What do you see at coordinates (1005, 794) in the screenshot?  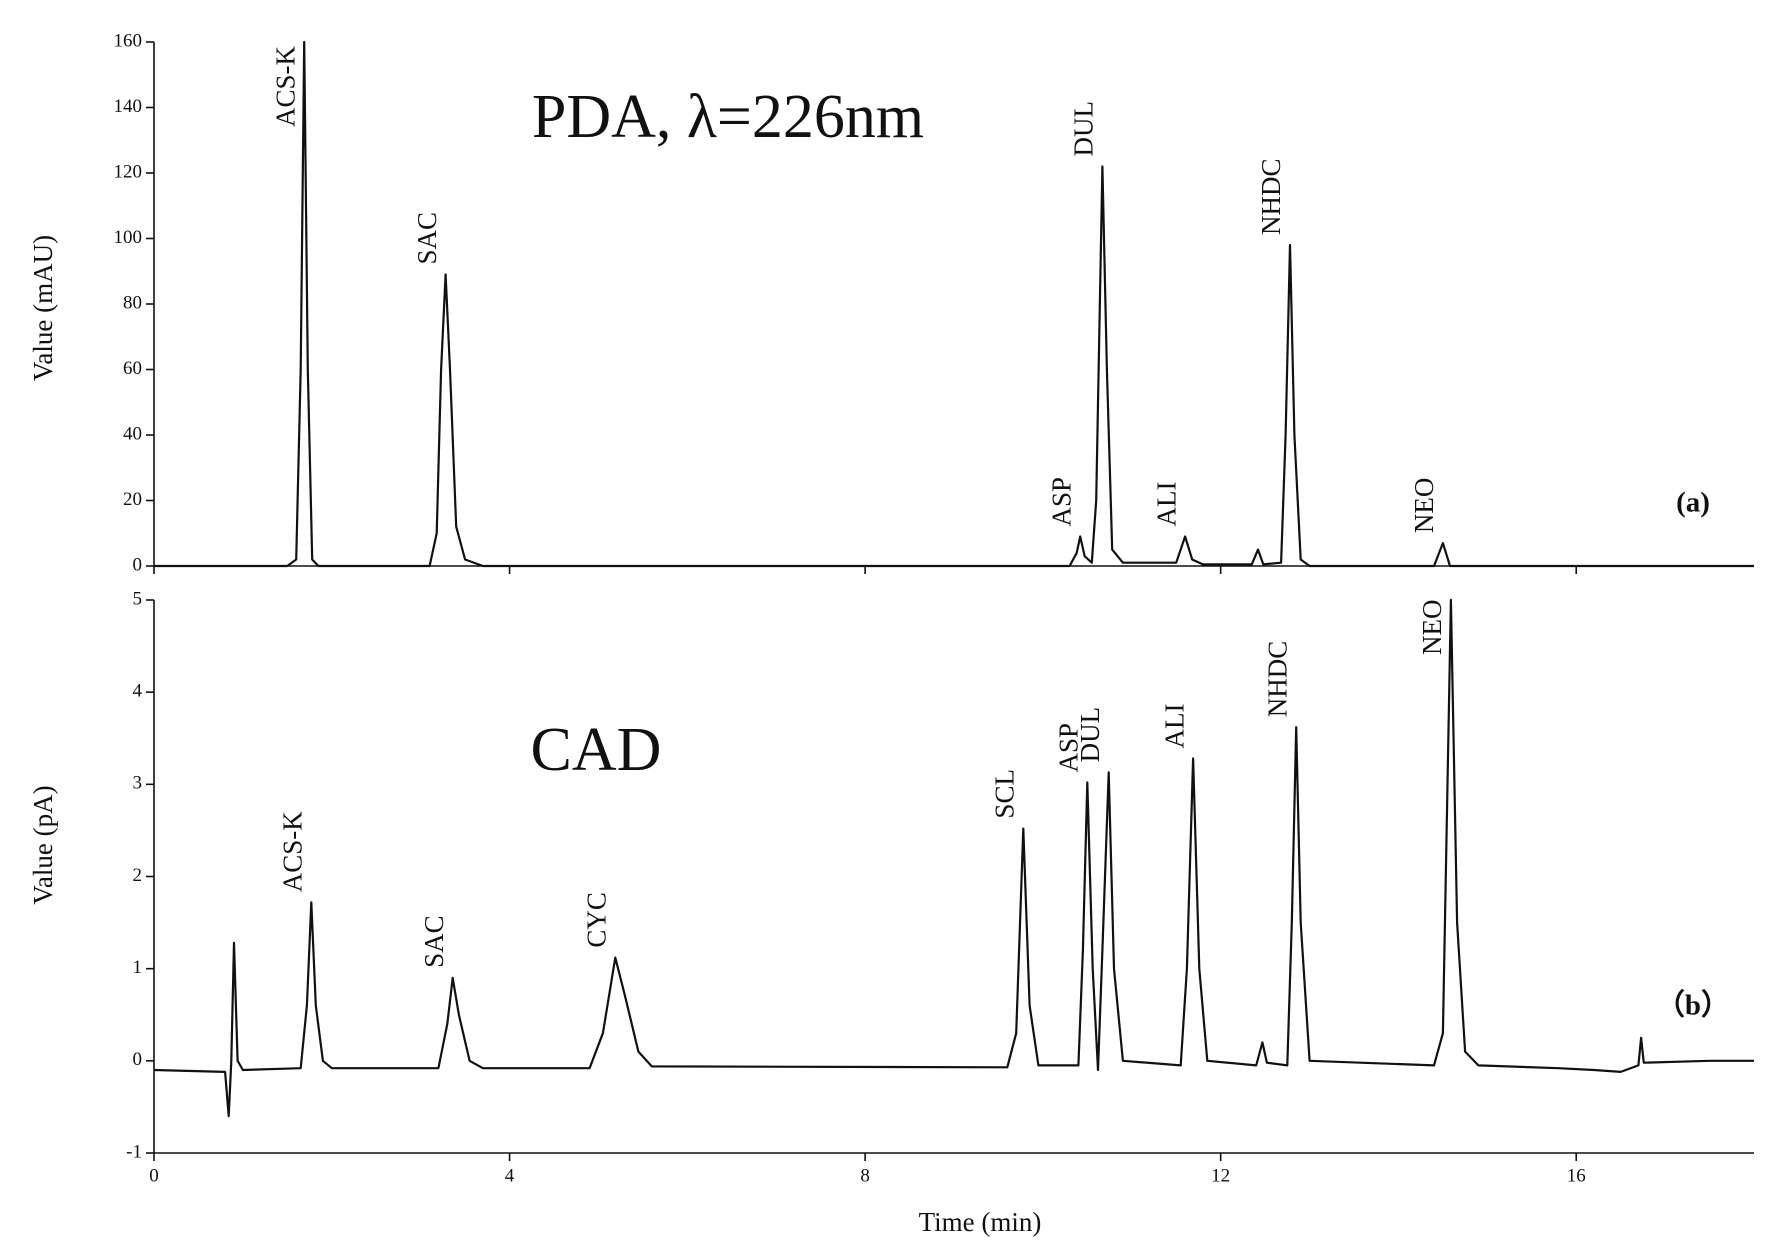 I see `peak-label: SCL` at bounding box center [1005, 794].